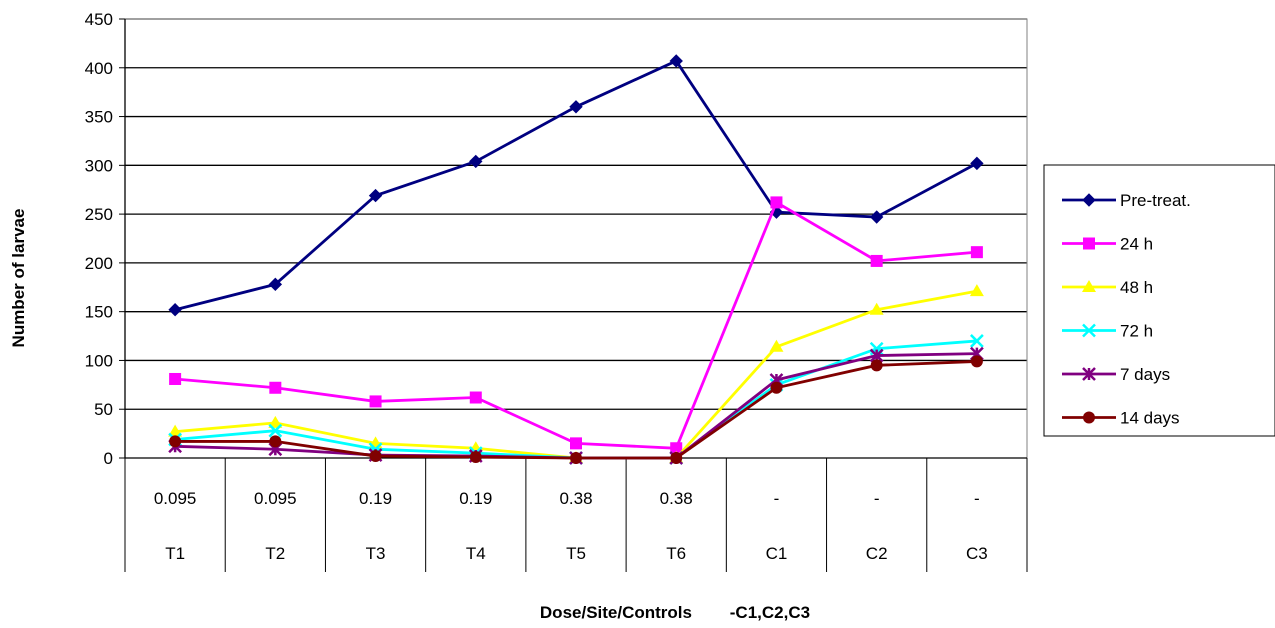  I want to click on legend-item: 24 h, so click(1107, 244).